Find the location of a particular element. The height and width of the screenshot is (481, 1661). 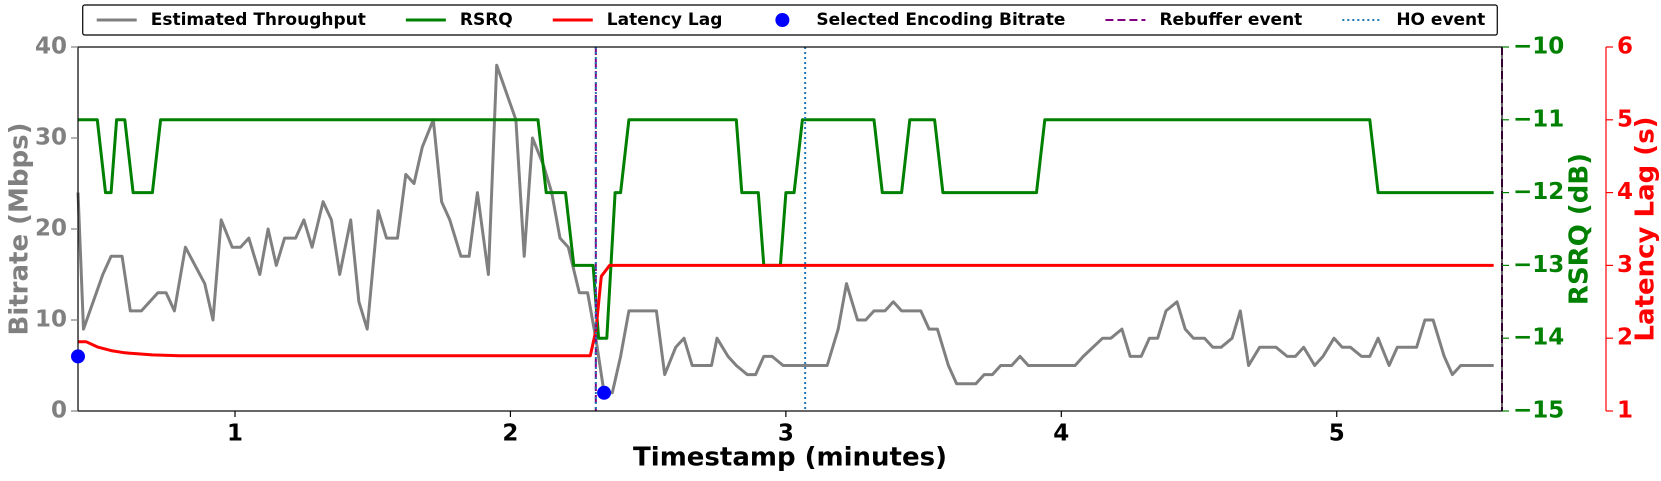

y-tick-label: 10 is located at coordinates (51, 320).